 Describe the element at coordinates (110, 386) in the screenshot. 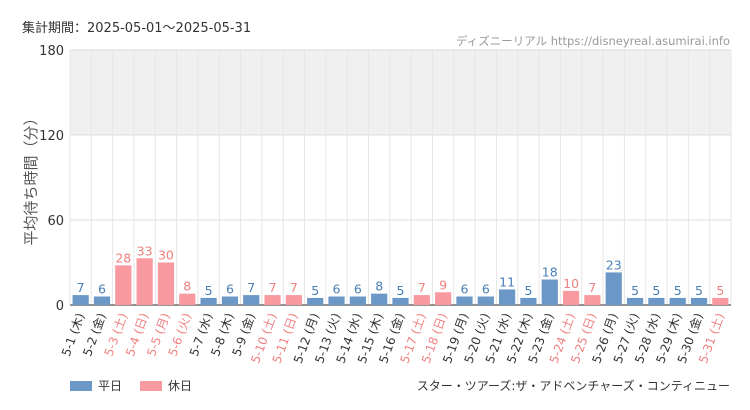

I see `legend-weekday-label: 平日` at that location.